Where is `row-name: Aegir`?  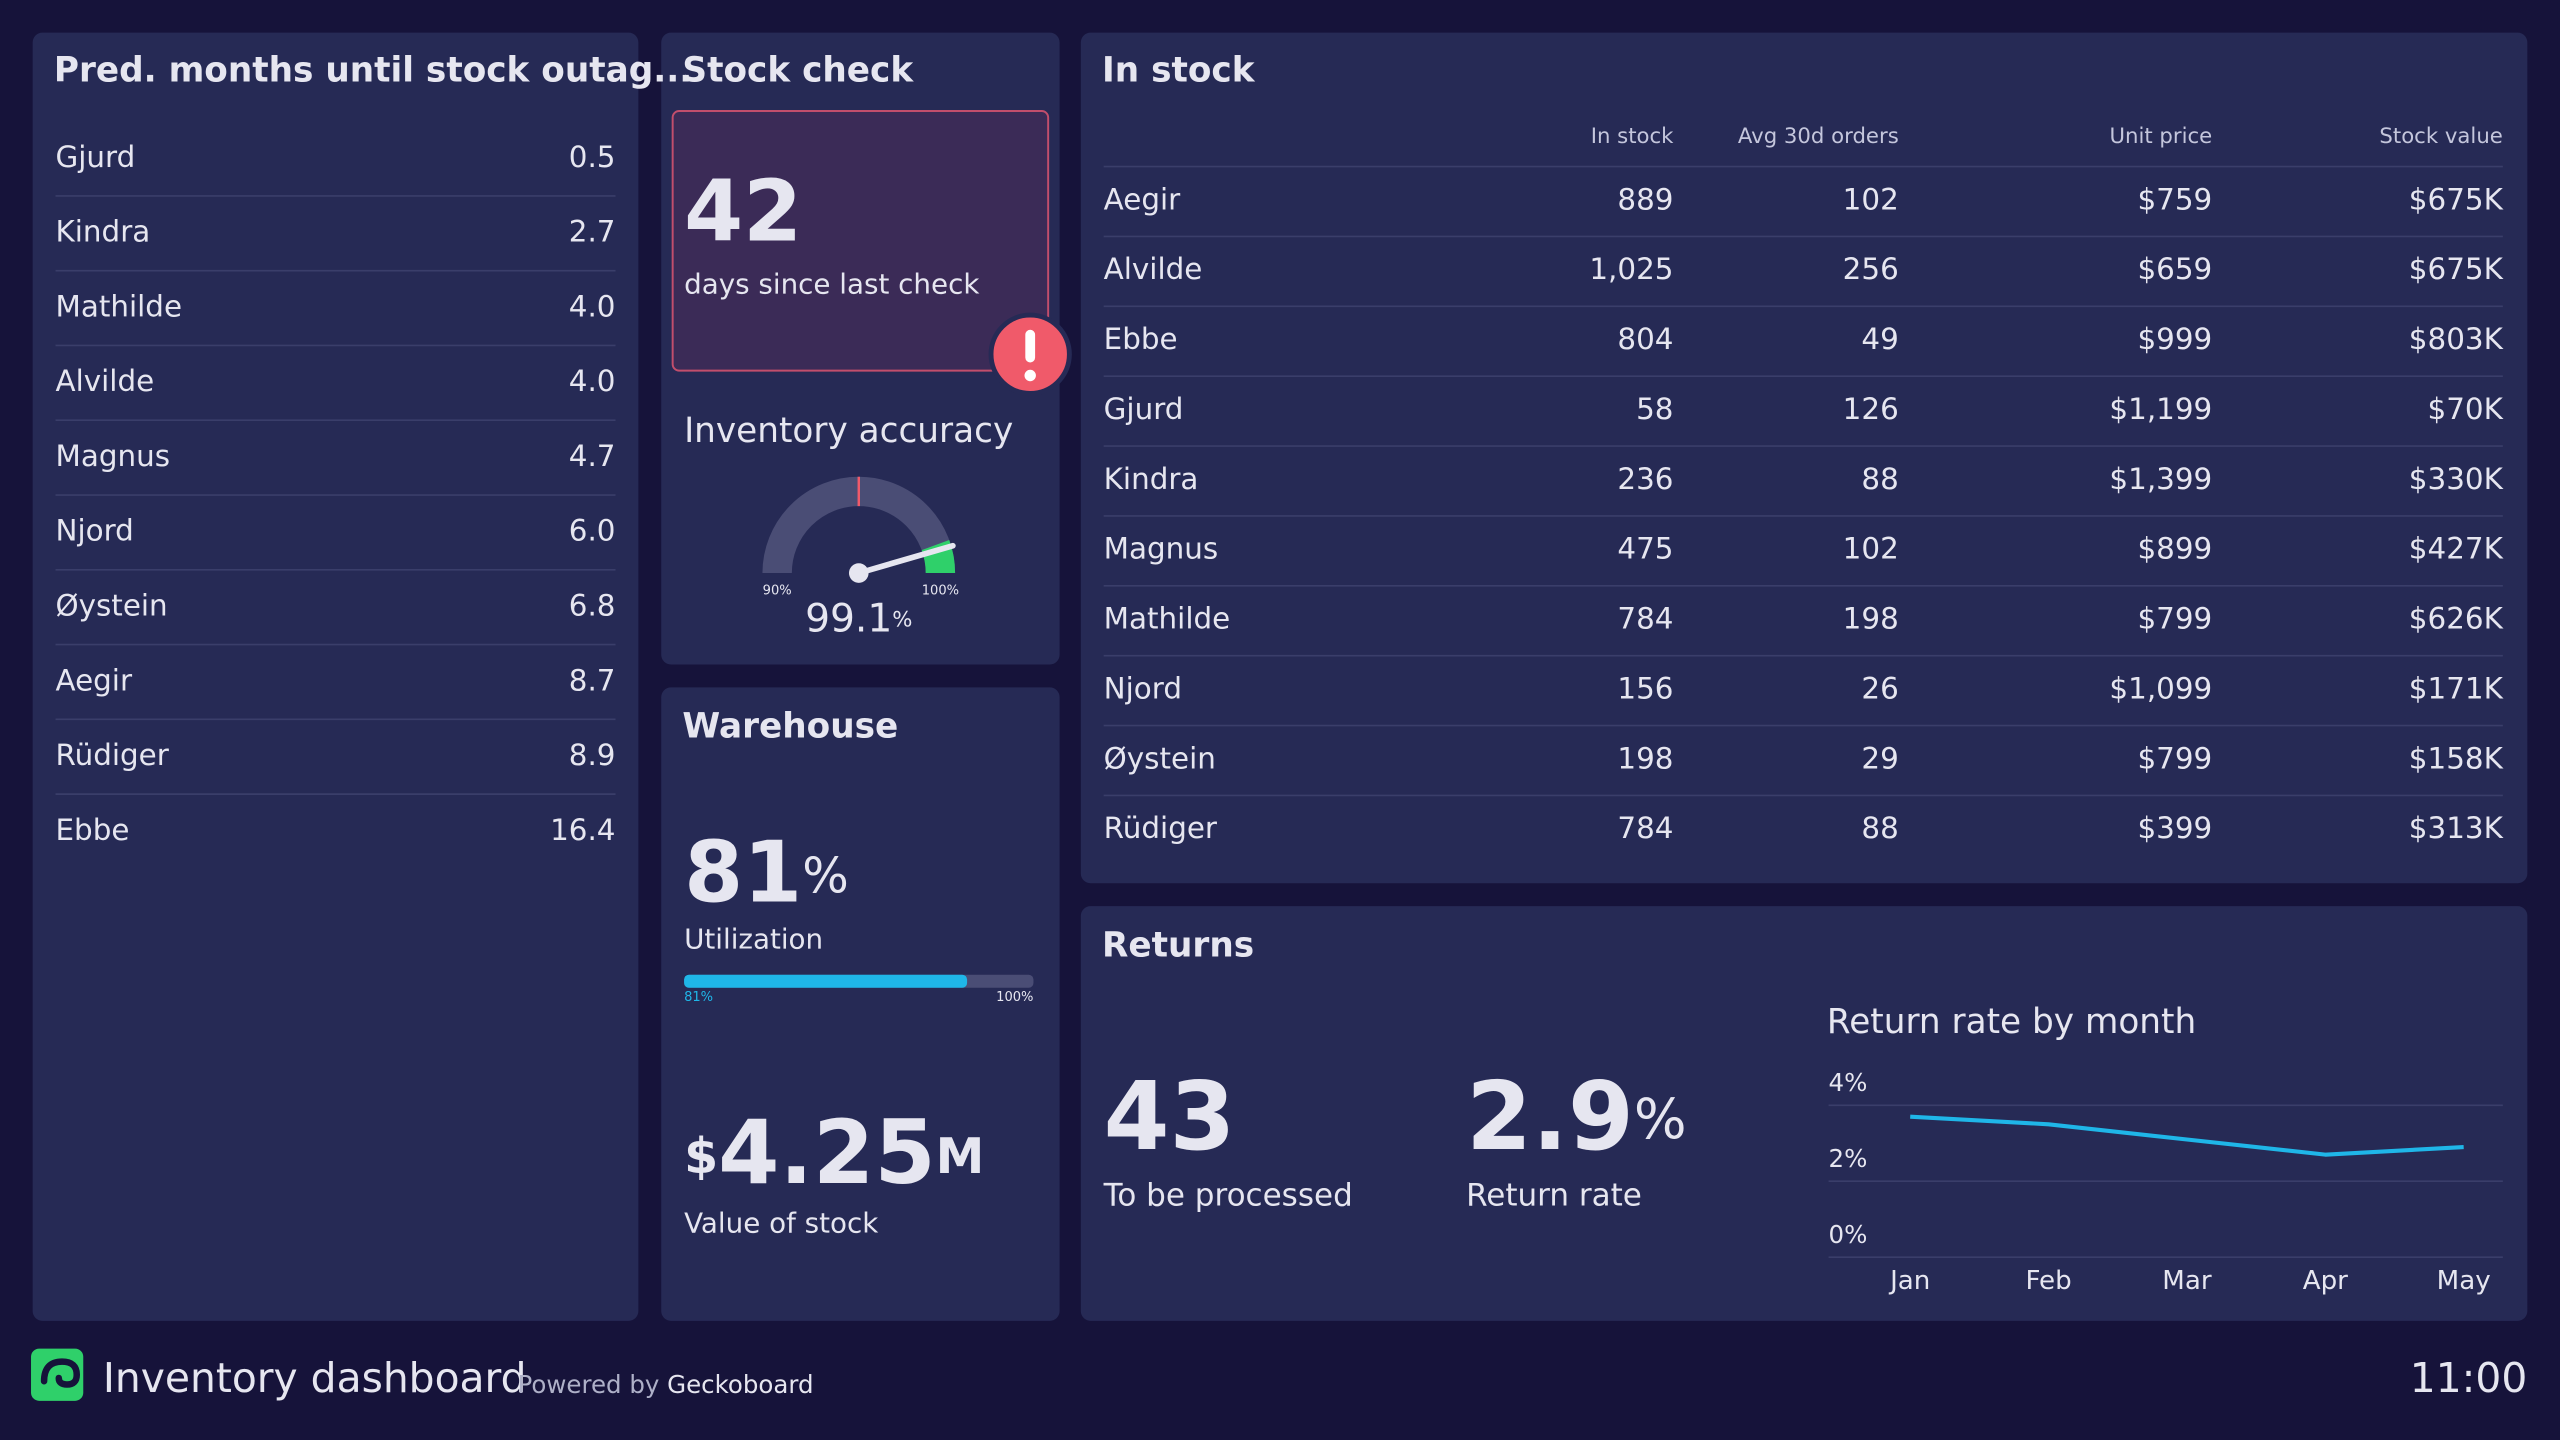 row-name: Aegir is located at coordinates (94, 680).